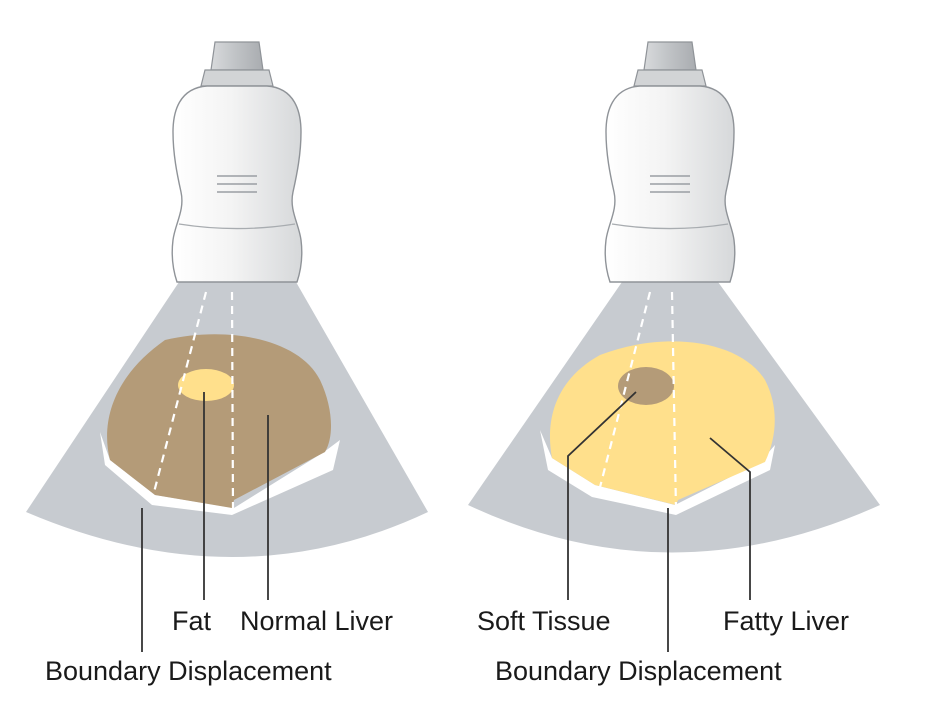 The height and width of the screenshot is (710, 925). What do you see at coordinates (662, 423) in the screenshot?
I see `right-fatty-liver` at bounding box center [662, 423].